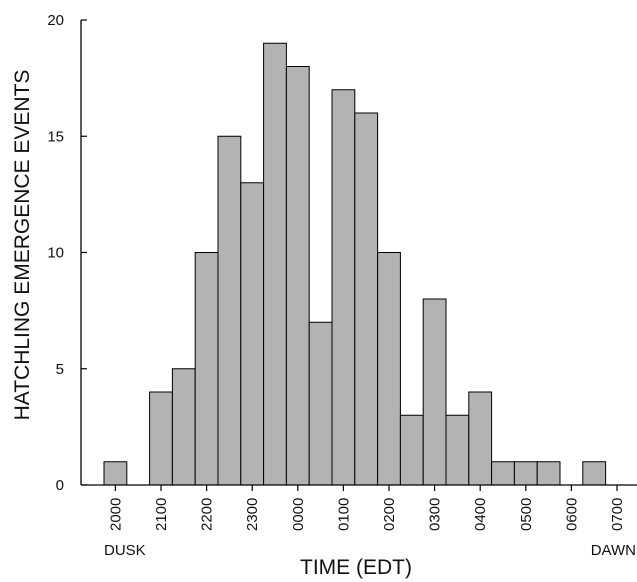 The height and width of the screenshot is (582, 637). What do you see at coordinates (22, 245) in the screenshot?
I see `y-axis-title: HATCHLING EMERGENCE EVENTS` at bounding box center [22, 245].